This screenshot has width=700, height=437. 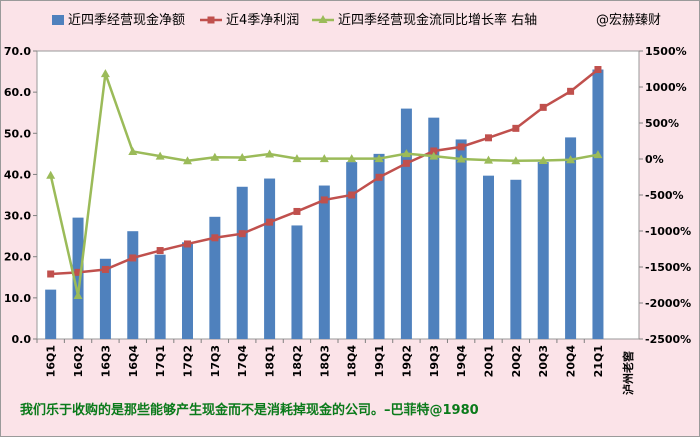 I want to click on profit-point-21Q1, so click(x=598, y=70).